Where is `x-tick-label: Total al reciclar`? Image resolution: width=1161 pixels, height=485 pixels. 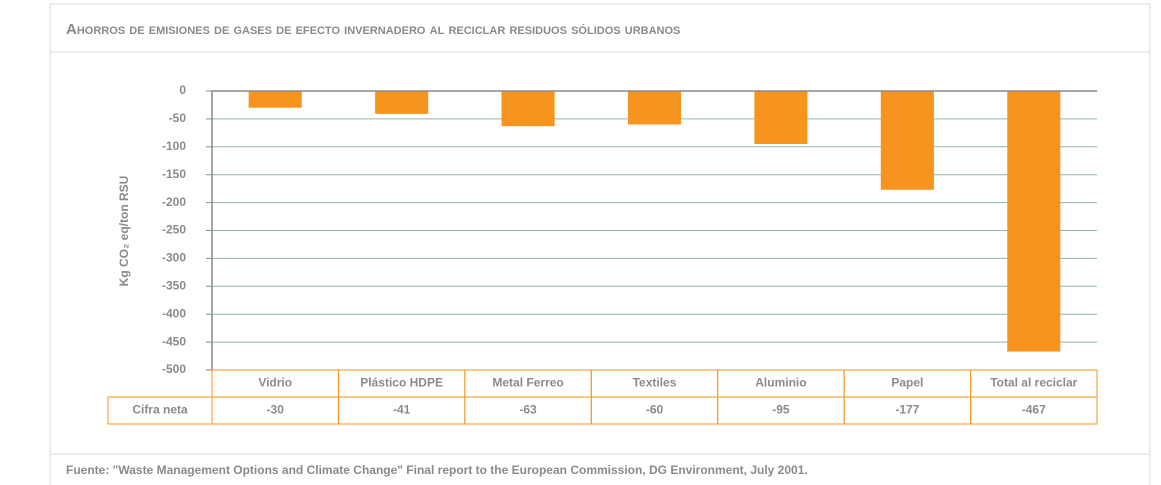
x-tick-label: Total al reciclar is located at coordinates (1033, 383).